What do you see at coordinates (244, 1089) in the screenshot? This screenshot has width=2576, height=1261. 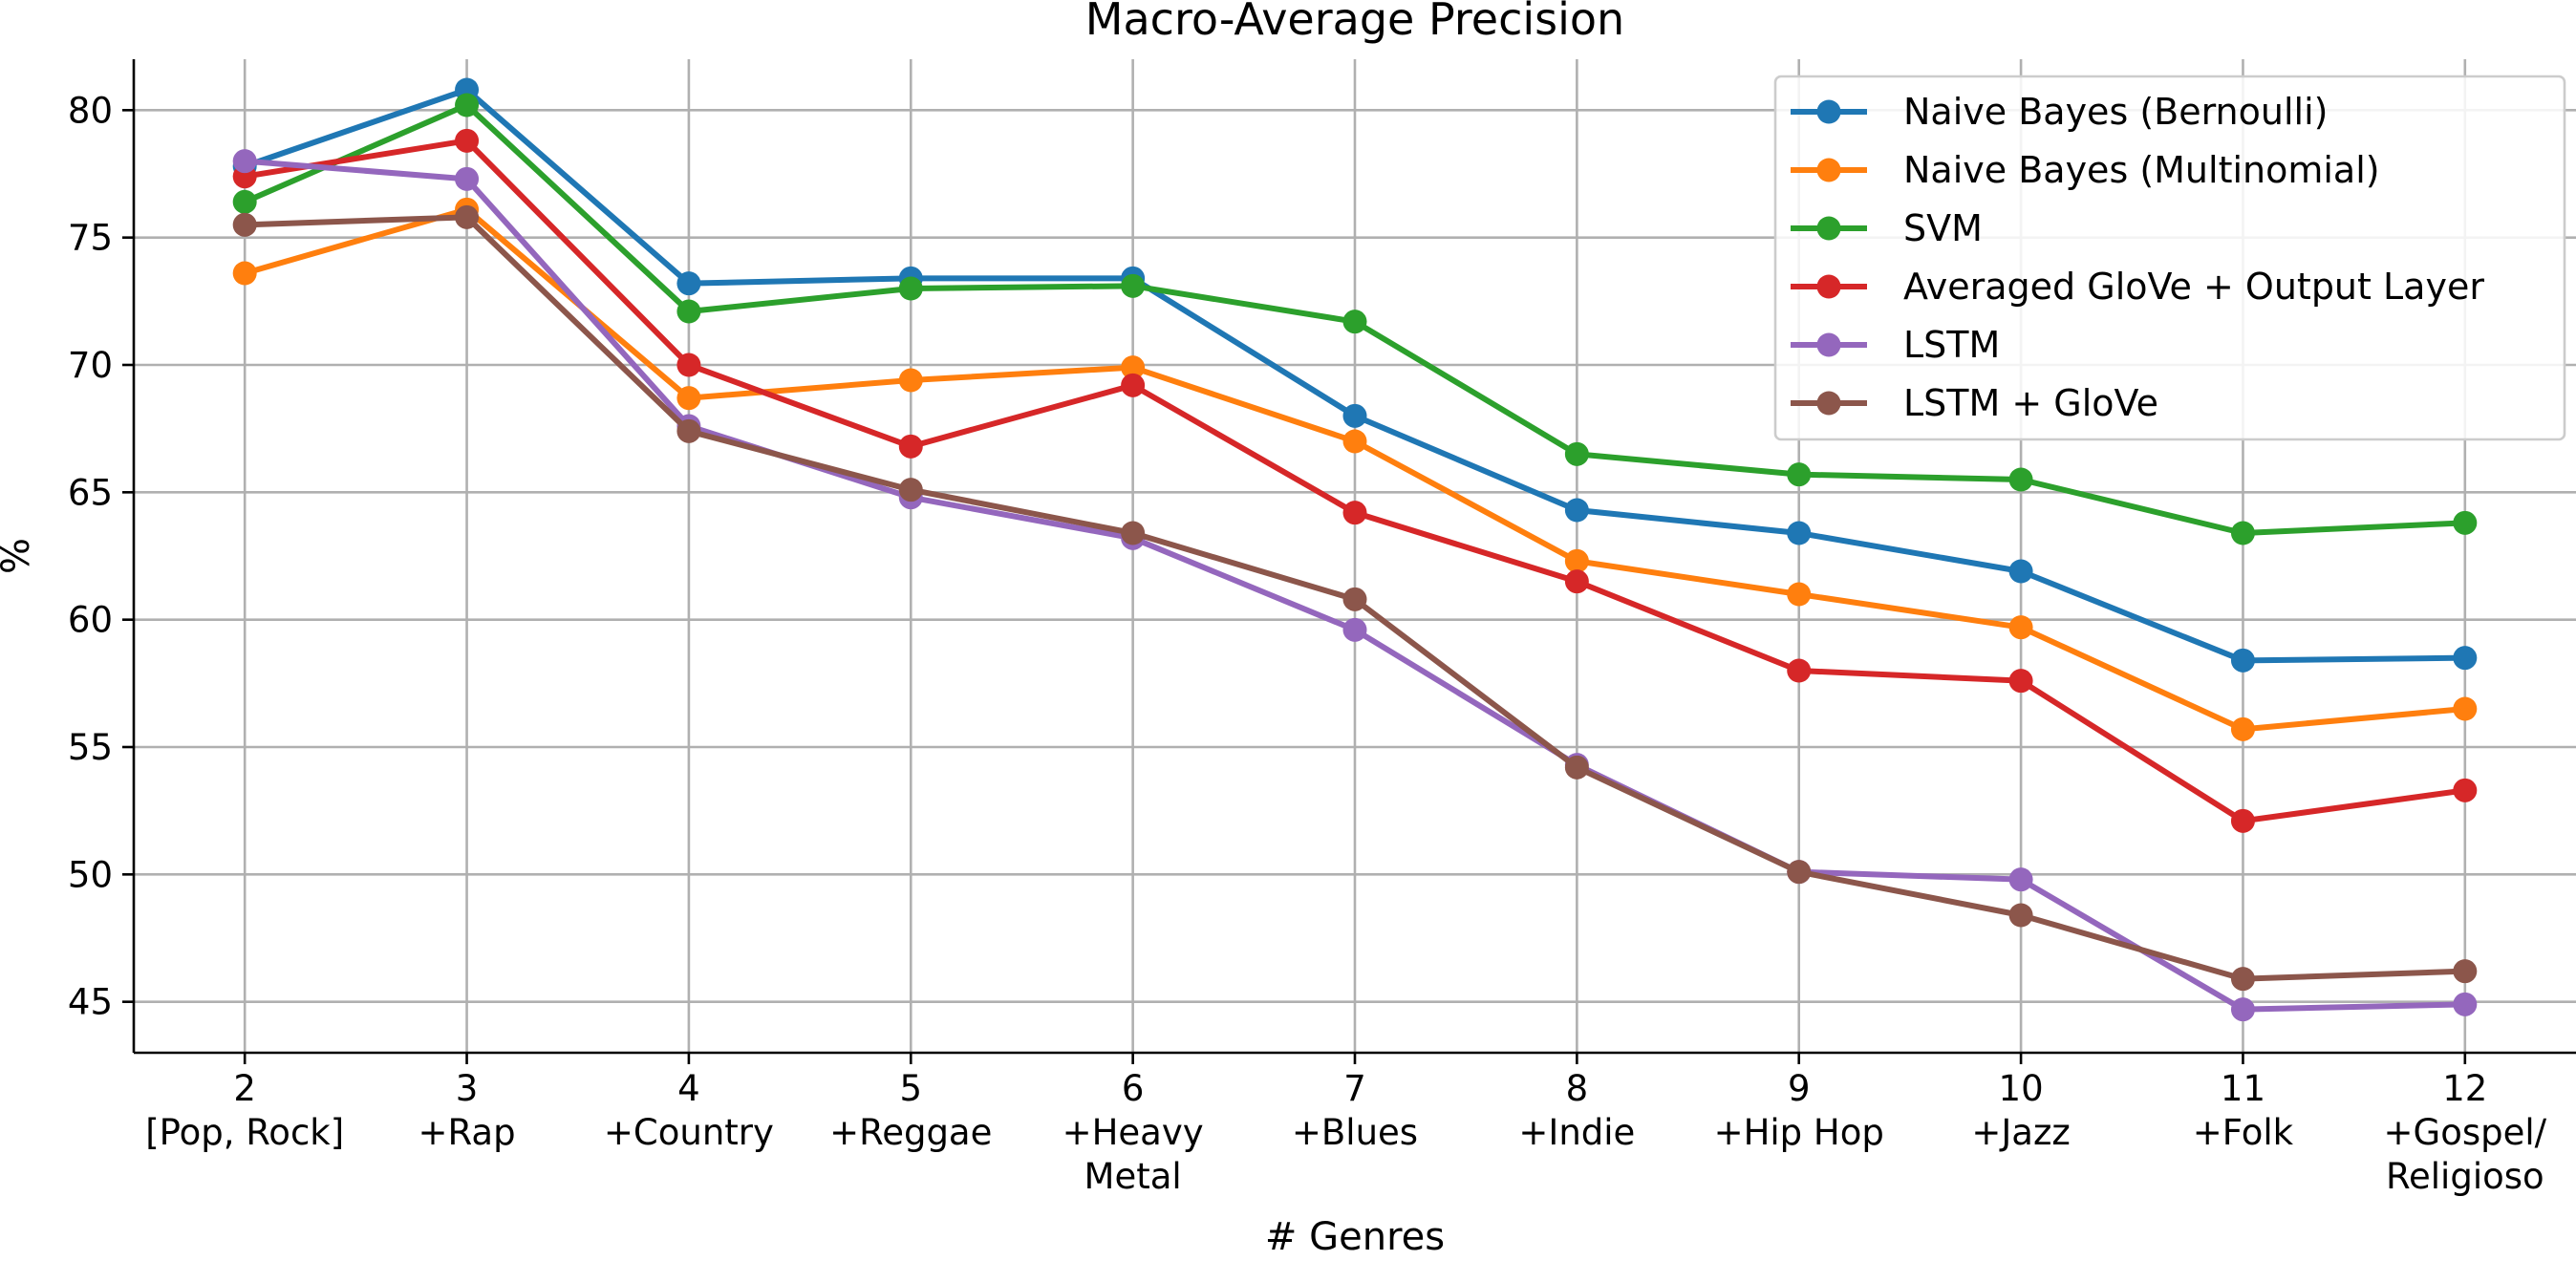 I see `x-tick-label-line: 2` at bounding box center [244, 1089].